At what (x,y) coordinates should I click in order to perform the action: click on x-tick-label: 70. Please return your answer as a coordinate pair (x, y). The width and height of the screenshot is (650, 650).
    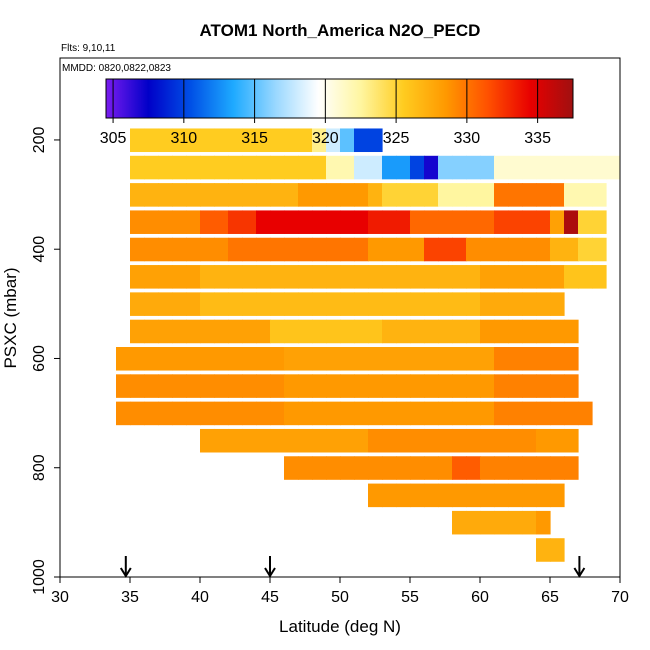
    Looking at the image, I should click on (620, 597).